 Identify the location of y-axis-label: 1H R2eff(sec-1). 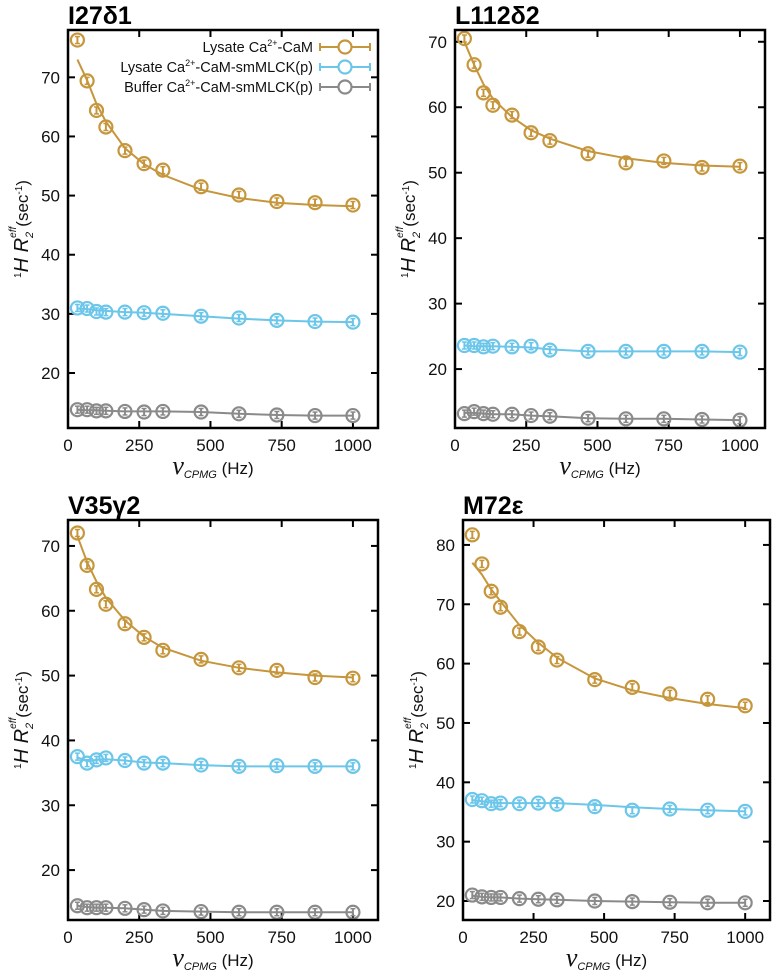
(417, 720).